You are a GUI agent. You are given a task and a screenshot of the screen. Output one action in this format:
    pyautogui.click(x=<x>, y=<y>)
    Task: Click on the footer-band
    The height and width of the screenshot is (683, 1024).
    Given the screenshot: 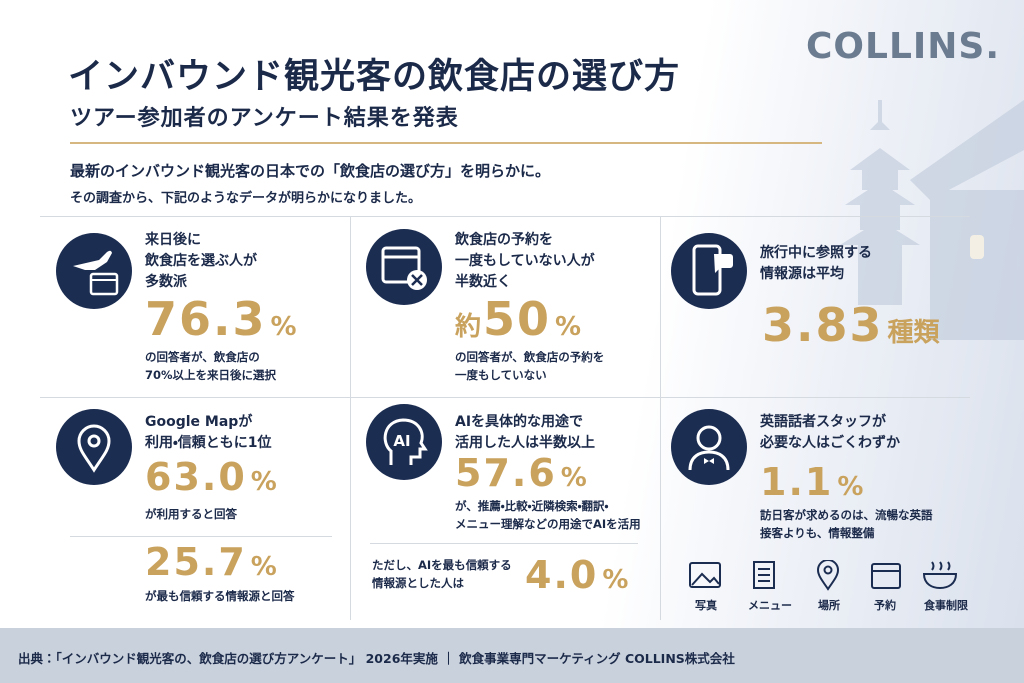 What is the action you would take?
    pyautogui.click(x=512, y=655)
    